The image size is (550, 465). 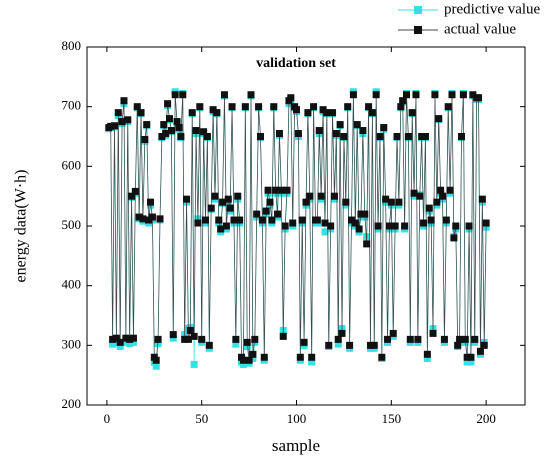 What do you see at coordinates (72, 45) in the screenshot?
I see `y-tick-label: 800` at bounding box center [72, 45].